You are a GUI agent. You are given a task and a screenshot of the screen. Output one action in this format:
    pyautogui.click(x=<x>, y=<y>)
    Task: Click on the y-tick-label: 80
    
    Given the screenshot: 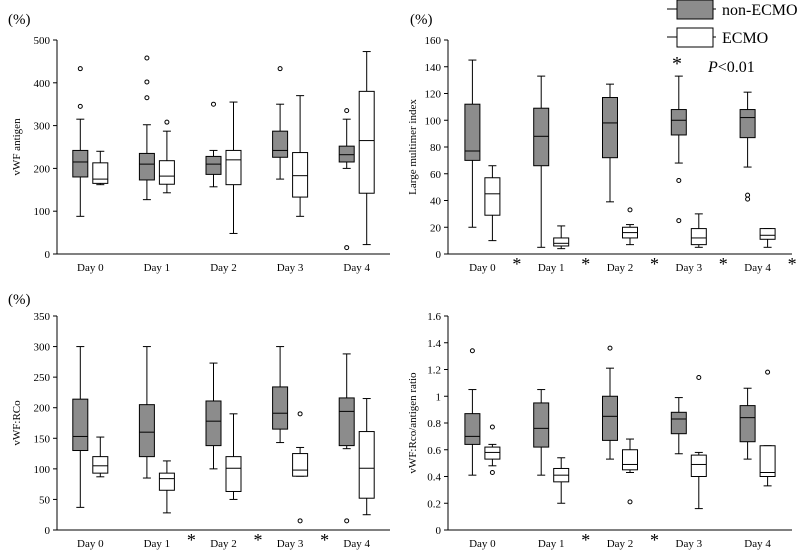 What is the action you would take?
    pyautogui.click(x=436, y=148)
    